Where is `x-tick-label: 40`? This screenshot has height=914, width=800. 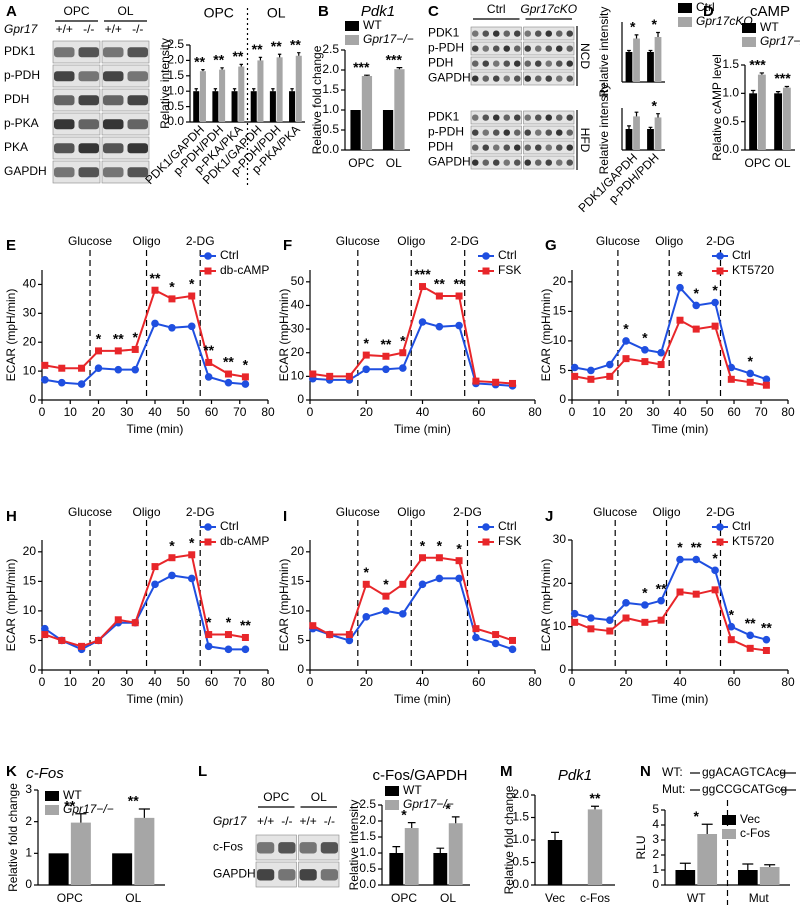 x-tick-label: 40 is located at coordinates (680, 682).